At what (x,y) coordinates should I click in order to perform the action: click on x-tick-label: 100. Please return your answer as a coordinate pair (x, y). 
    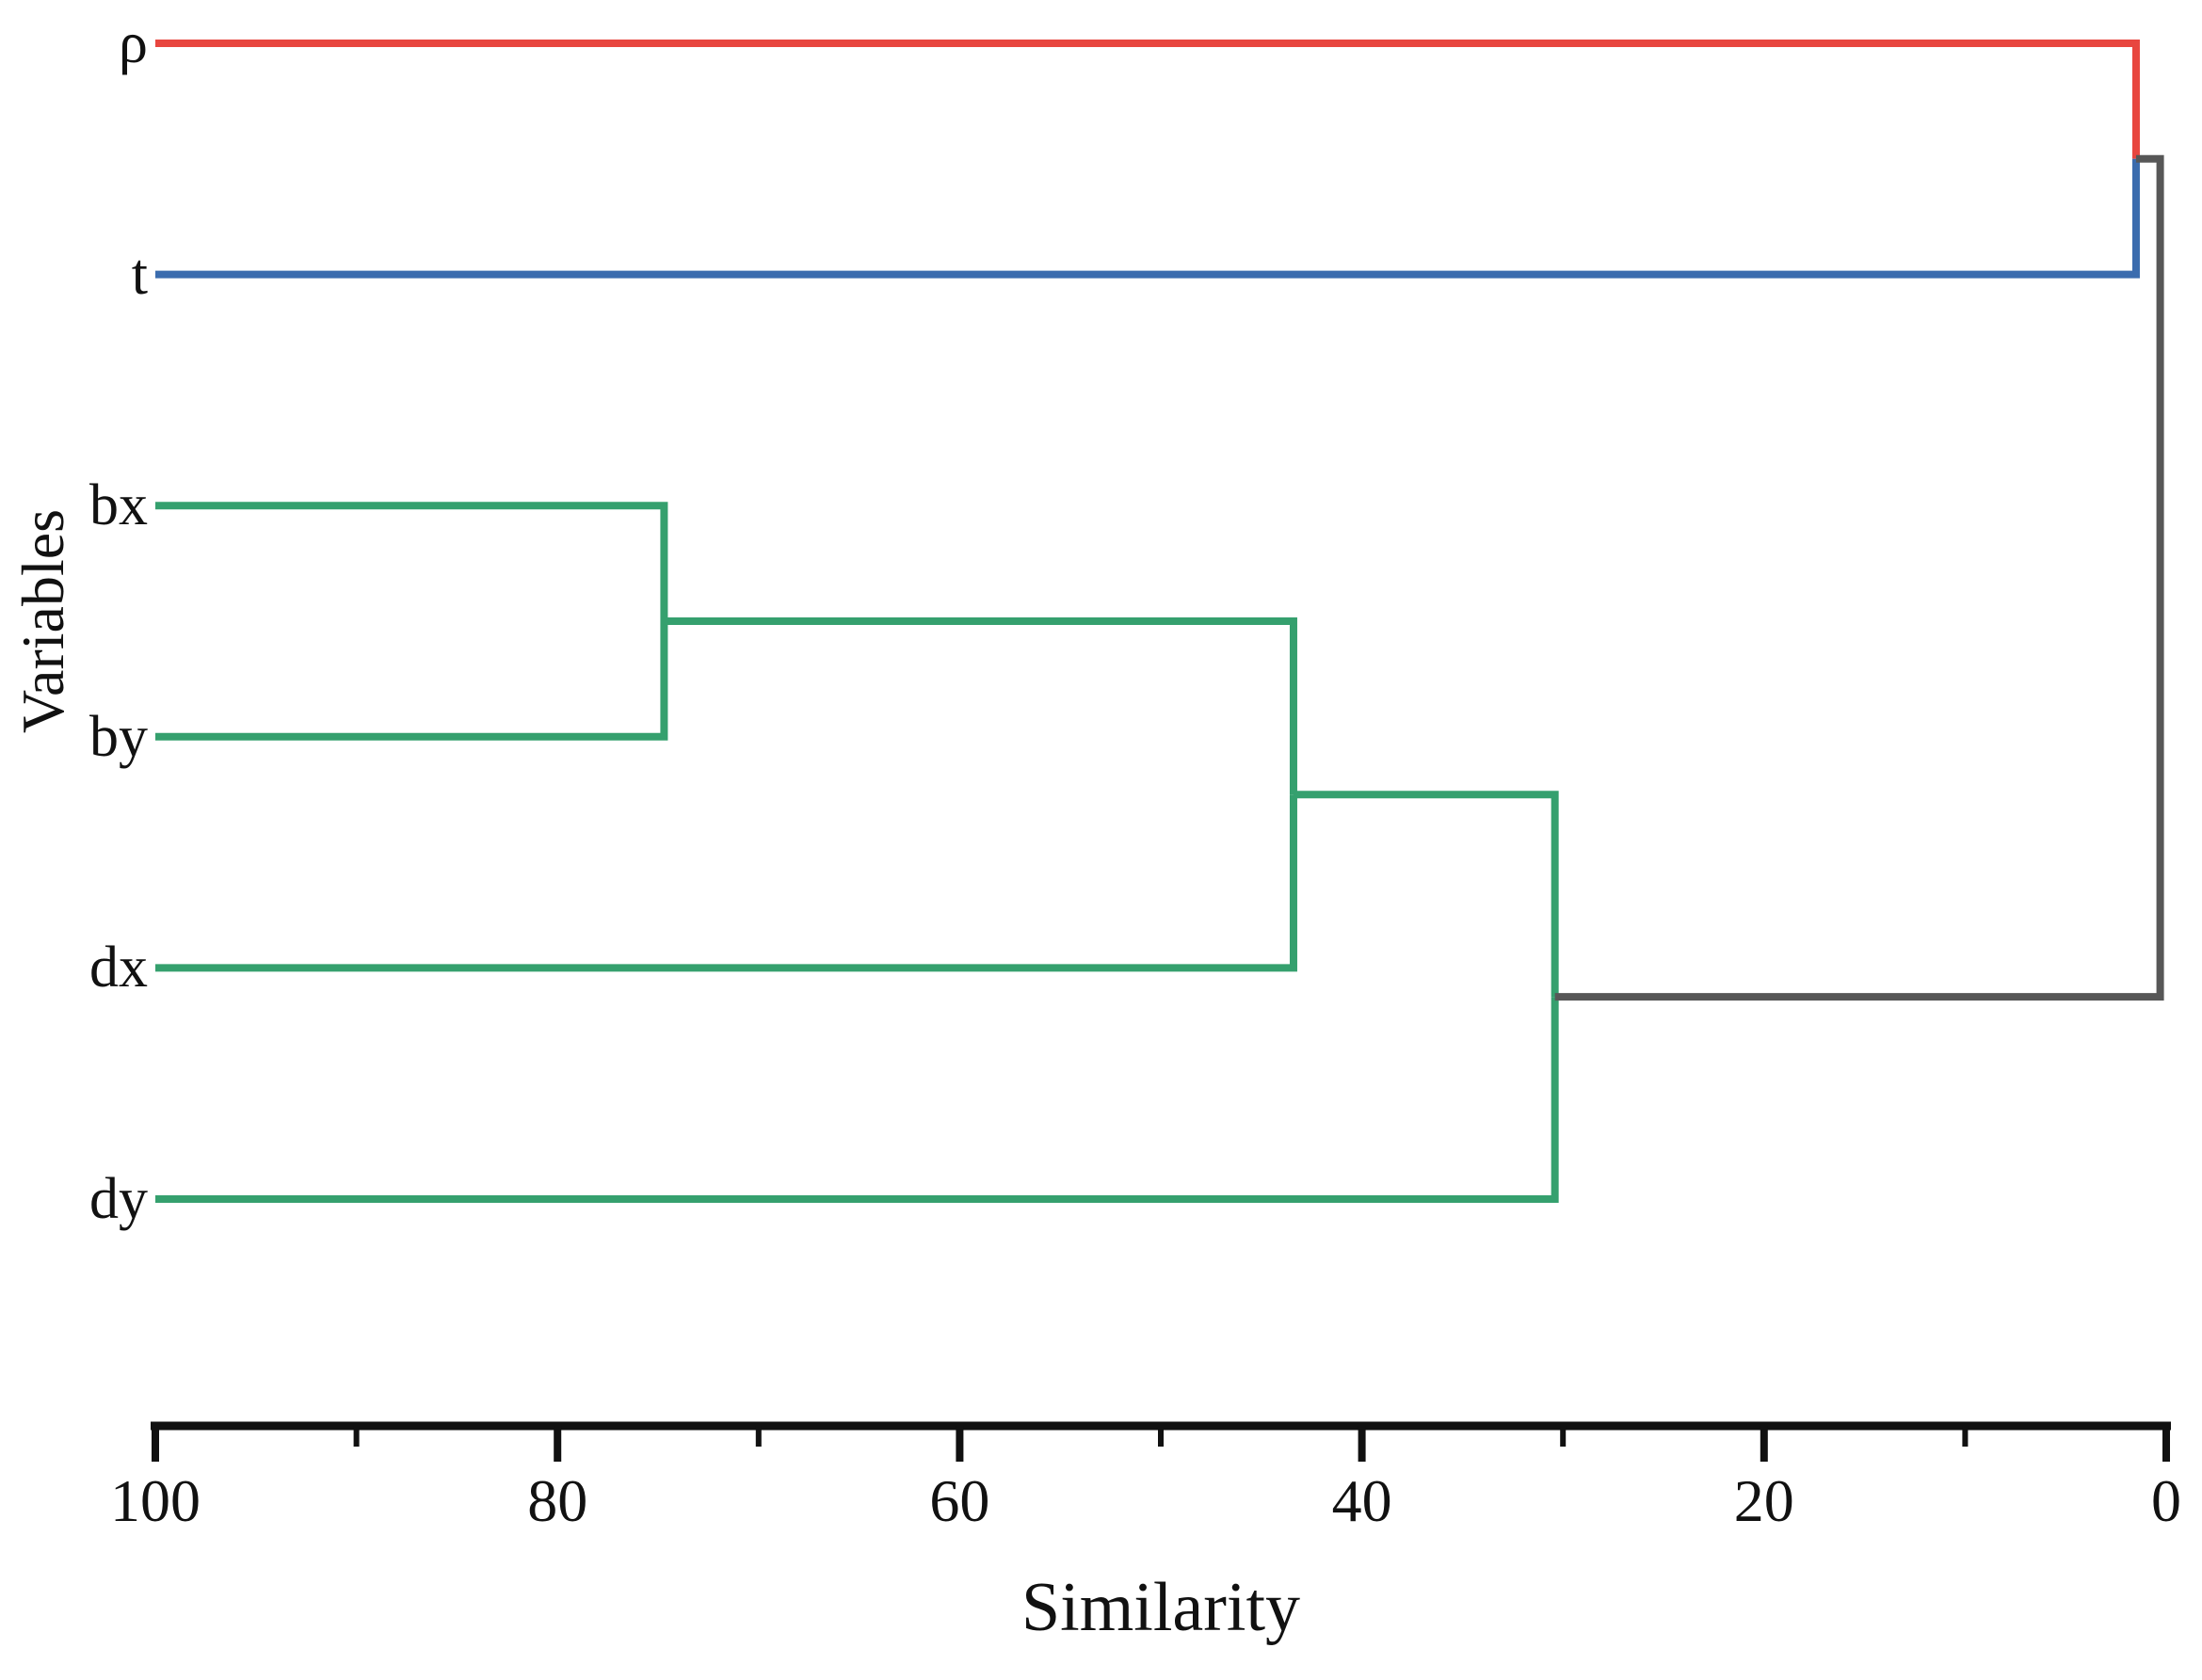
    Looking at the image, I should click on (155, 1500).